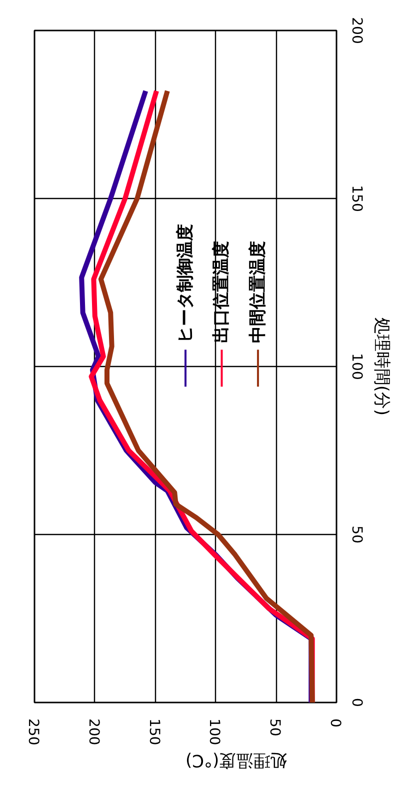  Describe the element at coordinates (356, 702) in the screenshot. I see `y-tick-label: 0` at that location.